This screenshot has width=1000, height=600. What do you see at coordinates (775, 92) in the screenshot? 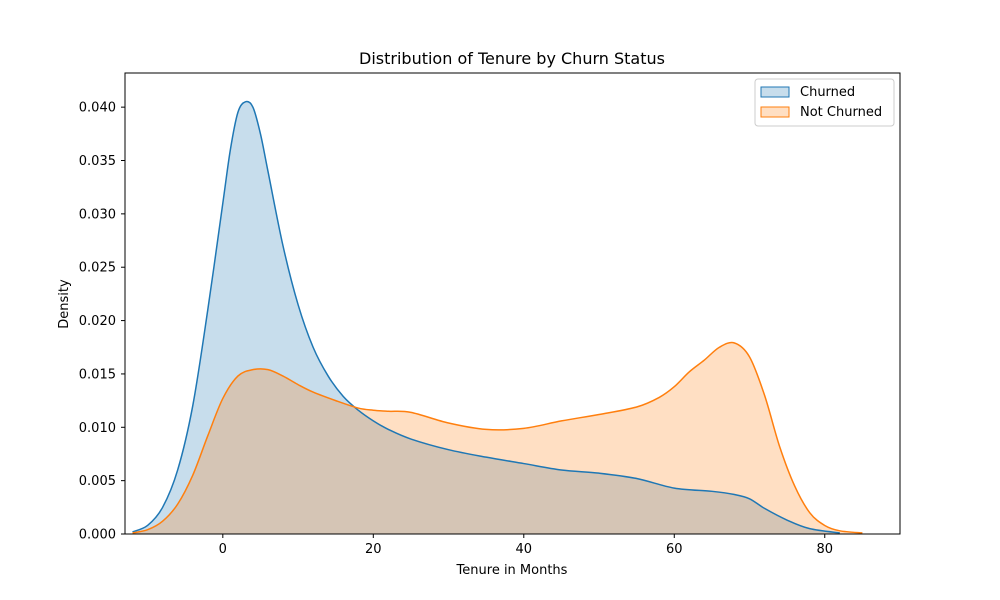
I see `legend-swatch-churned` at bounding box center [775, 92].